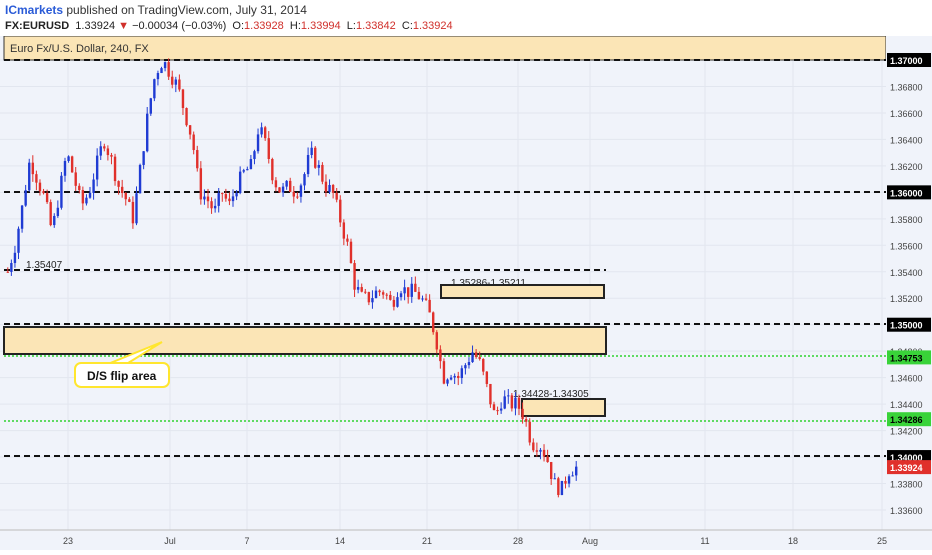 The height and width of the screenshot is (555, 932). Describe the element at coordinates (122, 376) in the screenshot. I see `callout-text: D/S flip area` at that location.